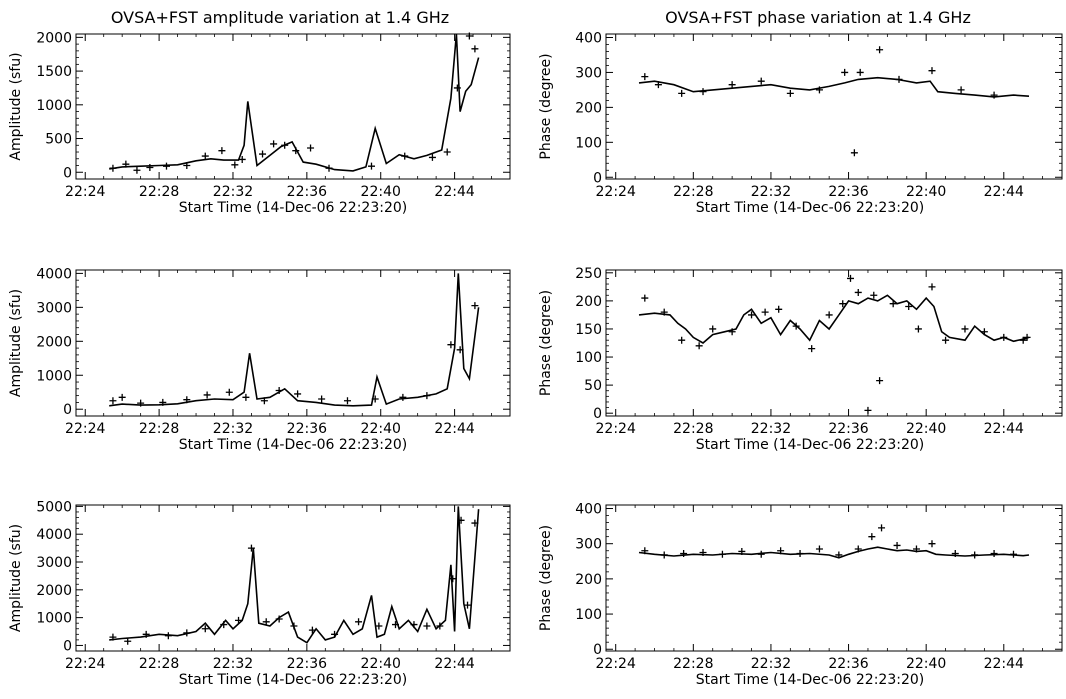 Image resolution: width=1066 pixels, height=699 pixels. I want to click on phase-3-series-line, so click(834, 552).